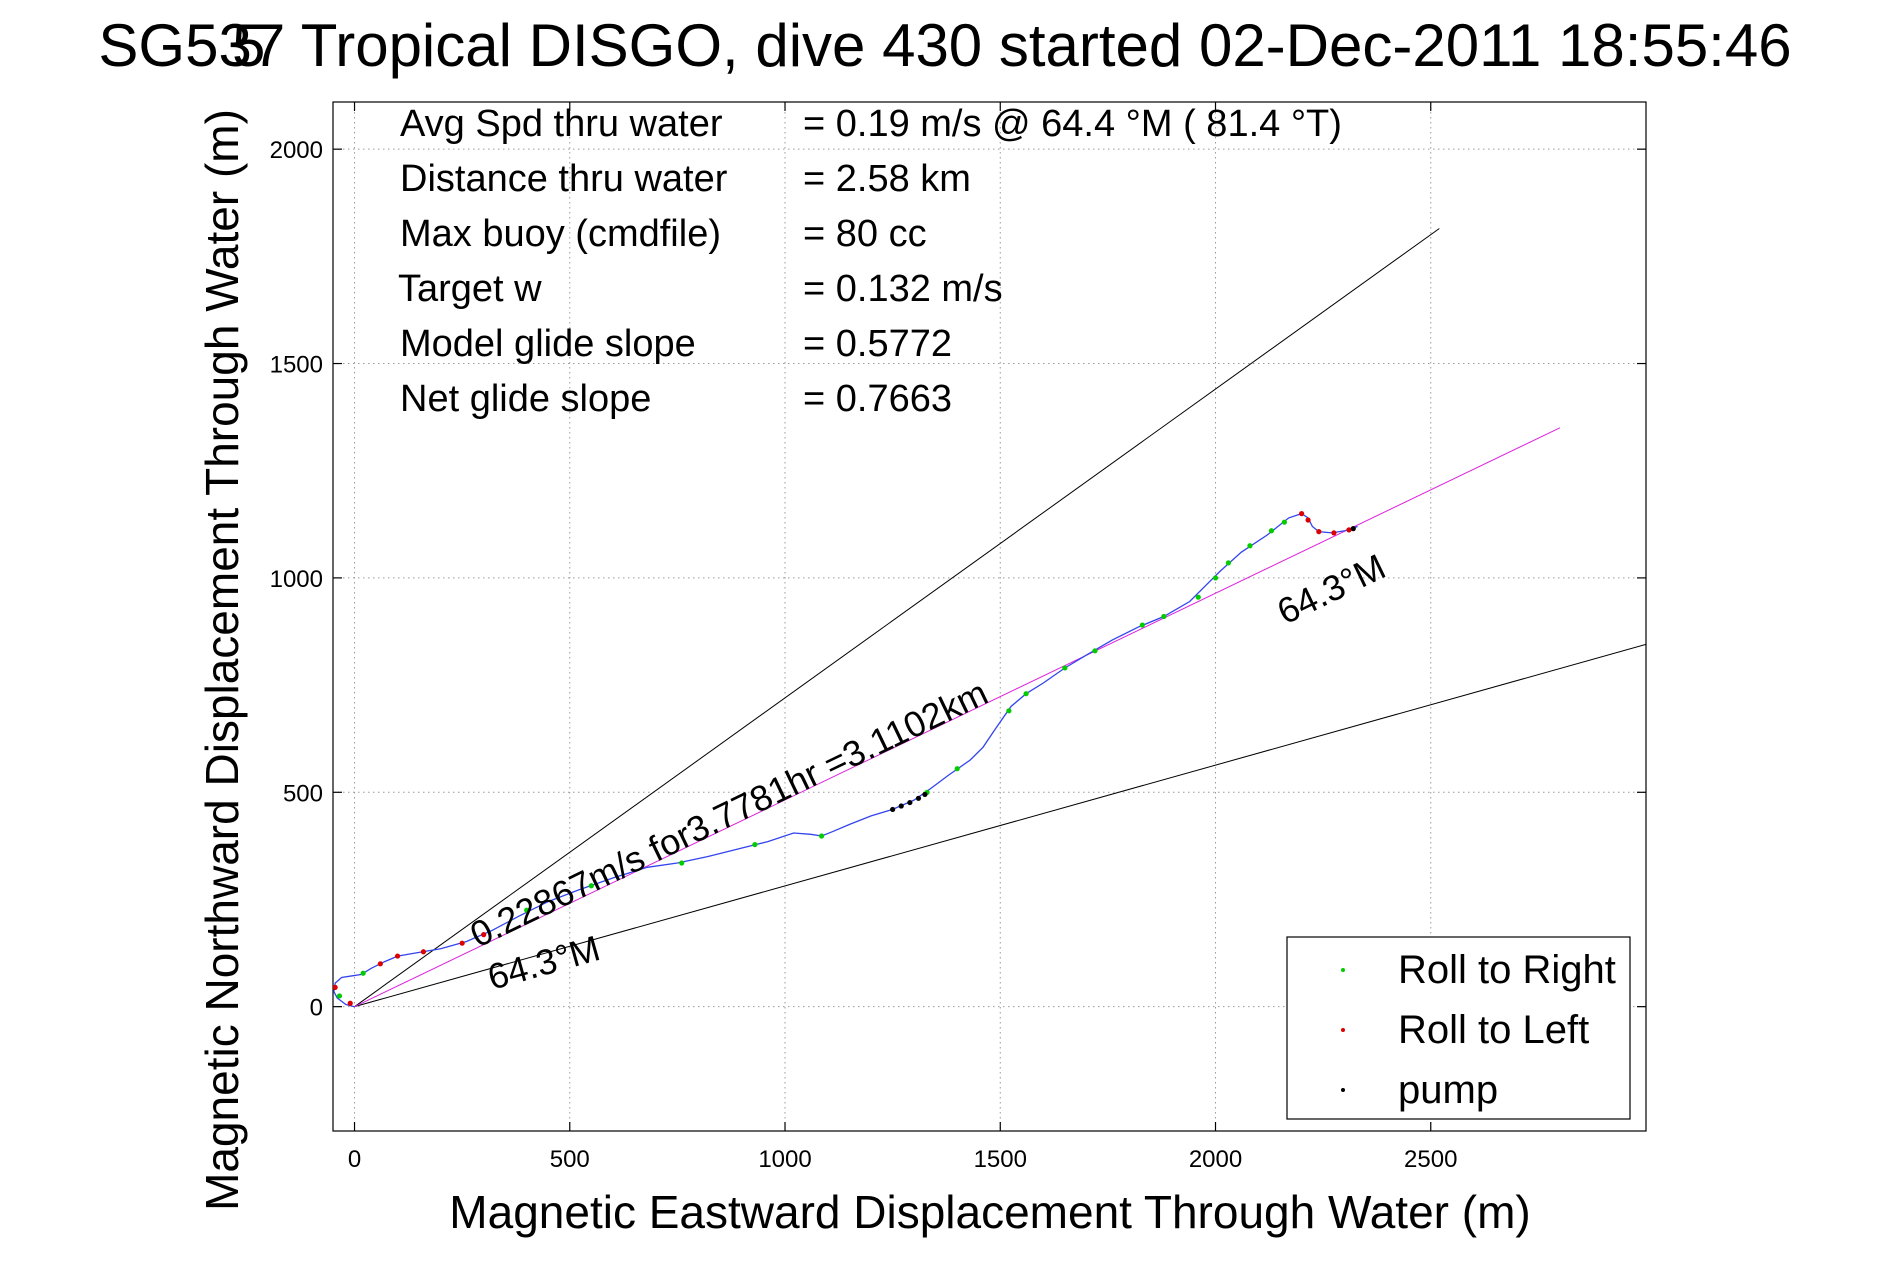  Describe the element at coordinates (887, 179) in the screenshot. I see `stat-value: = 2.58 km` at that location.